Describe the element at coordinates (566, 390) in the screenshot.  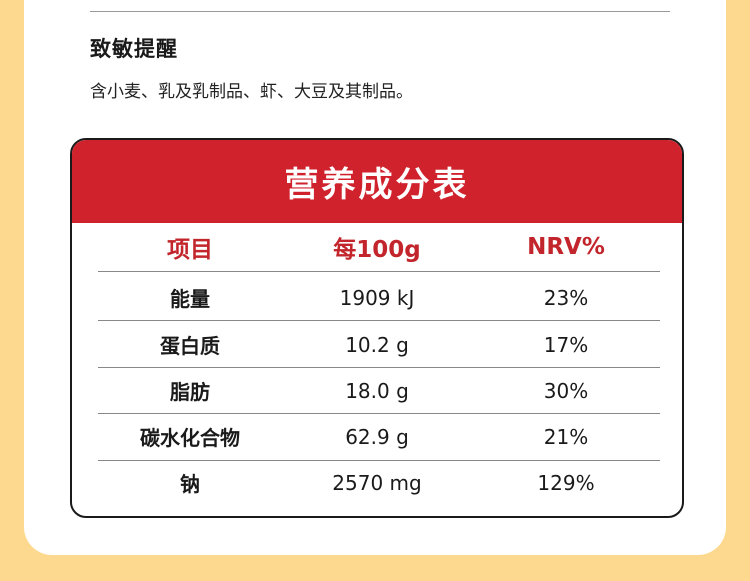
I see `row-nrv: 30%` at that location.